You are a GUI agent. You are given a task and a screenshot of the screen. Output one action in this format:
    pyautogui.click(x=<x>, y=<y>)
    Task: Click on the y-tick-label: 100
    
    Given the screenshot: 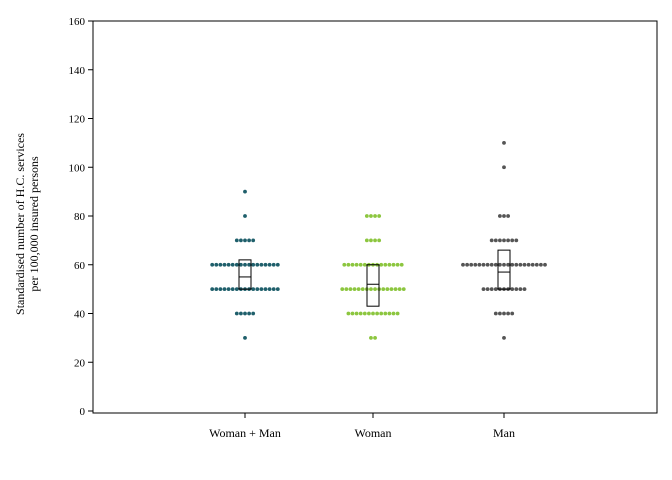 What is the action you would take?
    pyautogui.click(x=77, y=168)
    